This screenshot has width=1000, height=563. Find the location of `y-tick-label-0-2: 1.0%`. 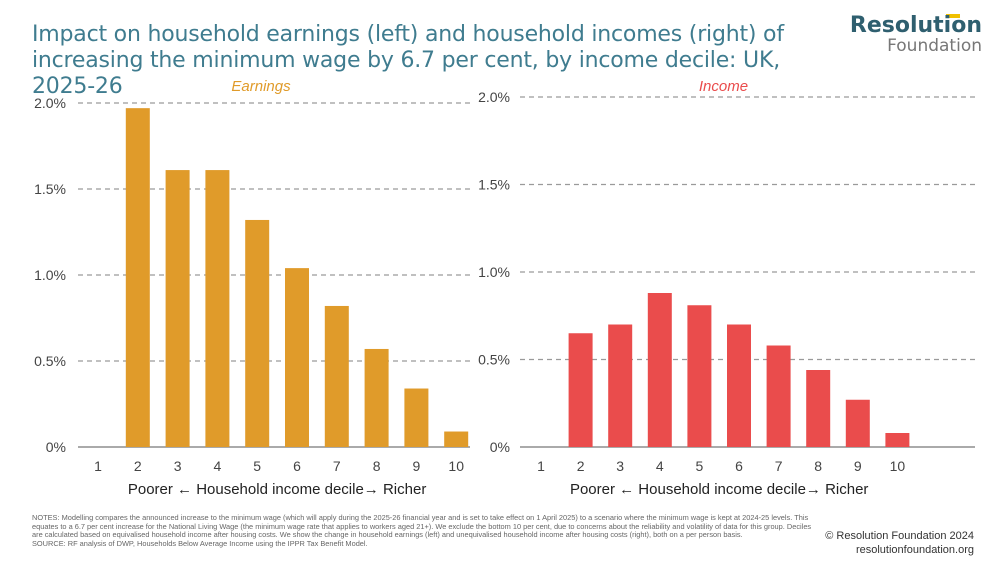

y-tick-label-0-2: 1.0% is located at coordinates (50, 275).